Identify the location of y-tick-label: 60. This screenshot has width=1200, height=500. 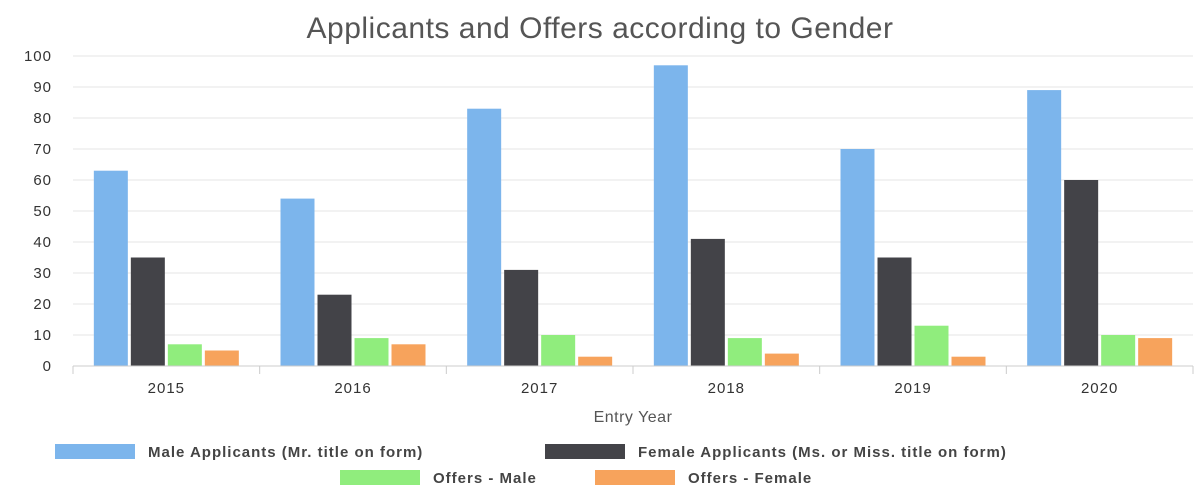
(42, 180).